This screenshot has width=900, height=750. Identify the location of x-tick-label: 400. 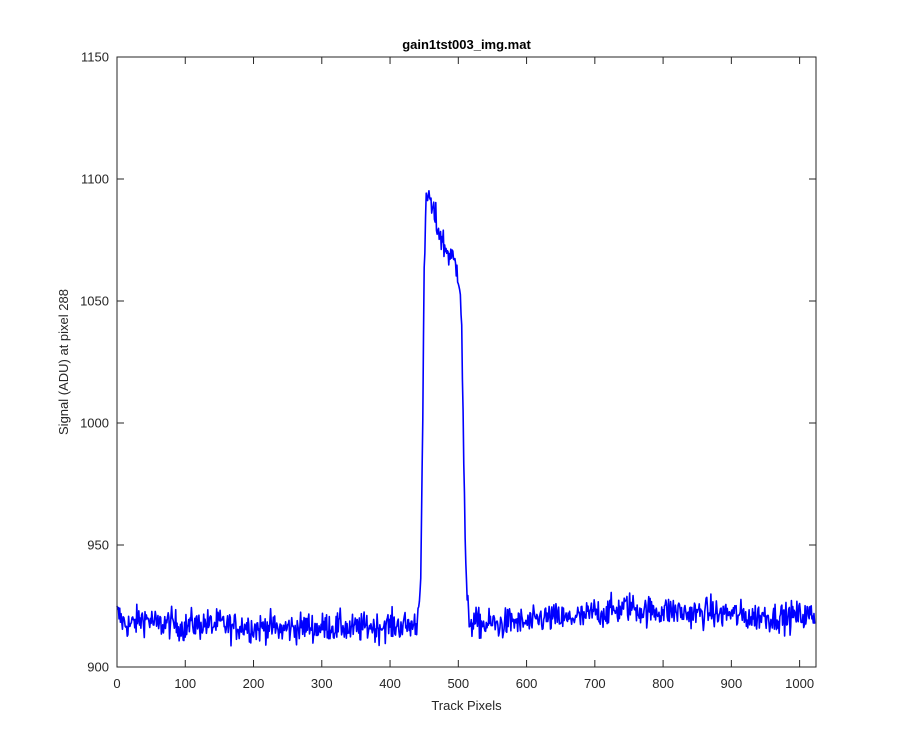
(390, 683).